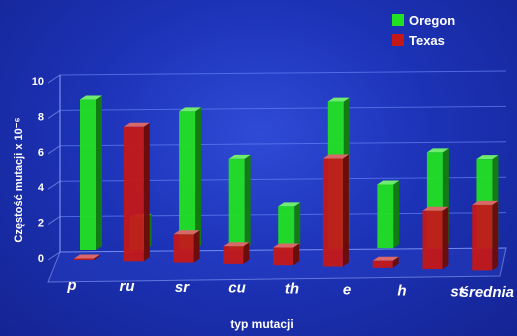 This screenshot has height=336, width=517. What do you see at coordinates (71, 285) in the screenshot?
I see `x-tick-label: p` at bounding box center [71, 285].